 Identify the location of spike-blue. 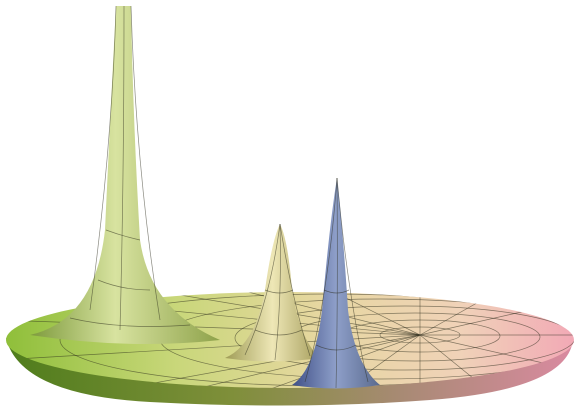
(336, 283).